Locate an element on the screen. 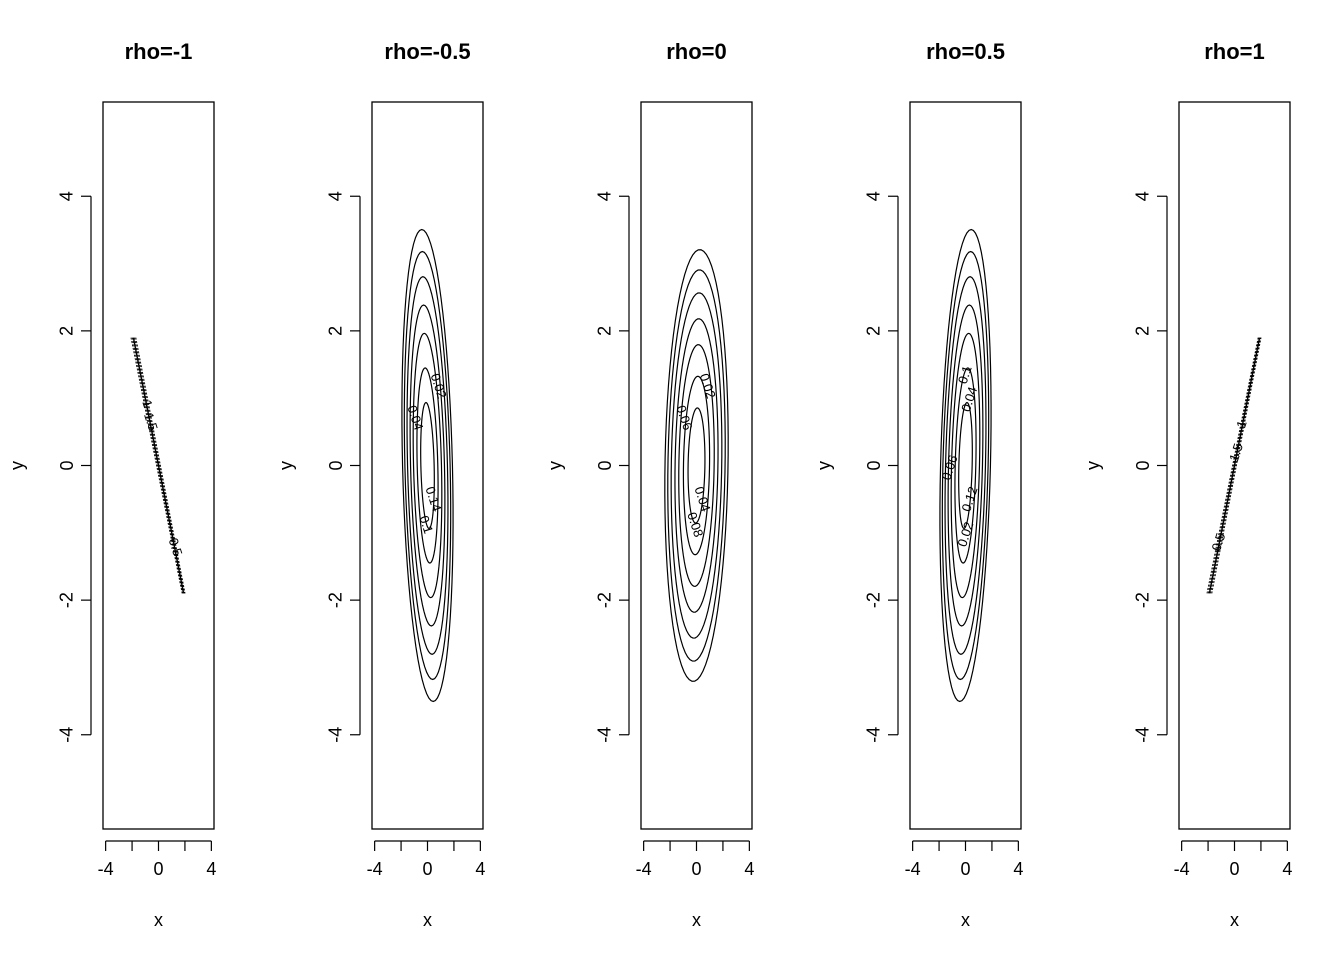  panel-title: rho=-1 is located at coordinates (159, 51).